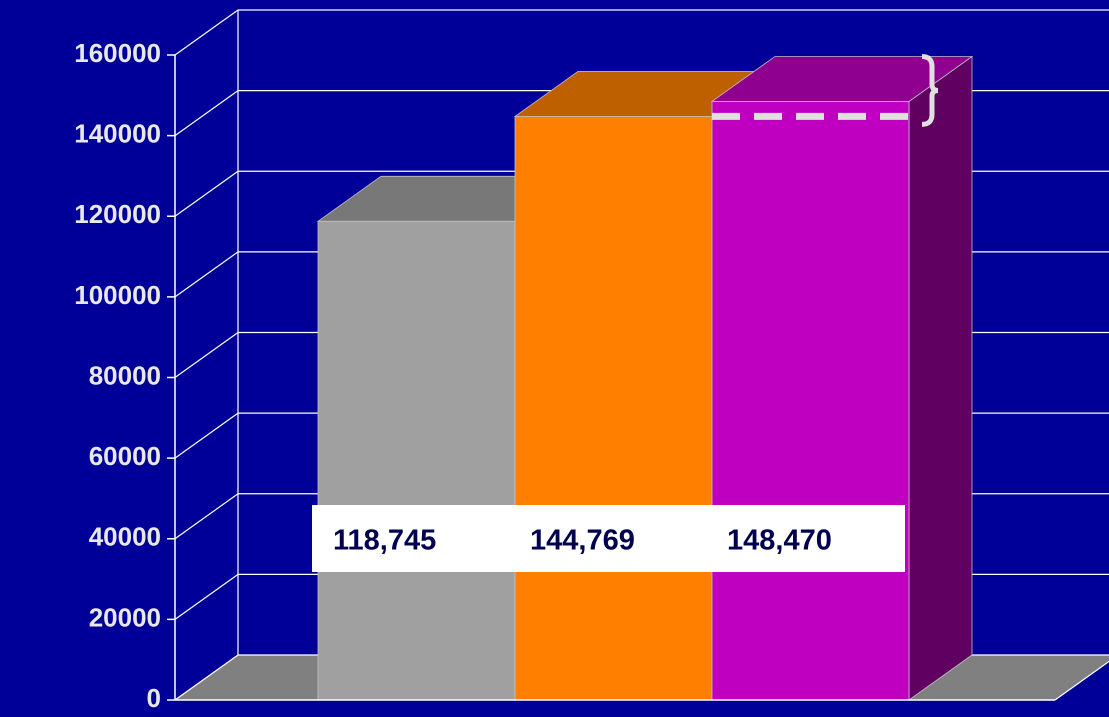 Image resolution: width=1109 pixels, height=717 pixels. What do you see at coordinates (582, 541) in the screenshot?
I see `value-label: 144,769` at bounding box center [582, 541].